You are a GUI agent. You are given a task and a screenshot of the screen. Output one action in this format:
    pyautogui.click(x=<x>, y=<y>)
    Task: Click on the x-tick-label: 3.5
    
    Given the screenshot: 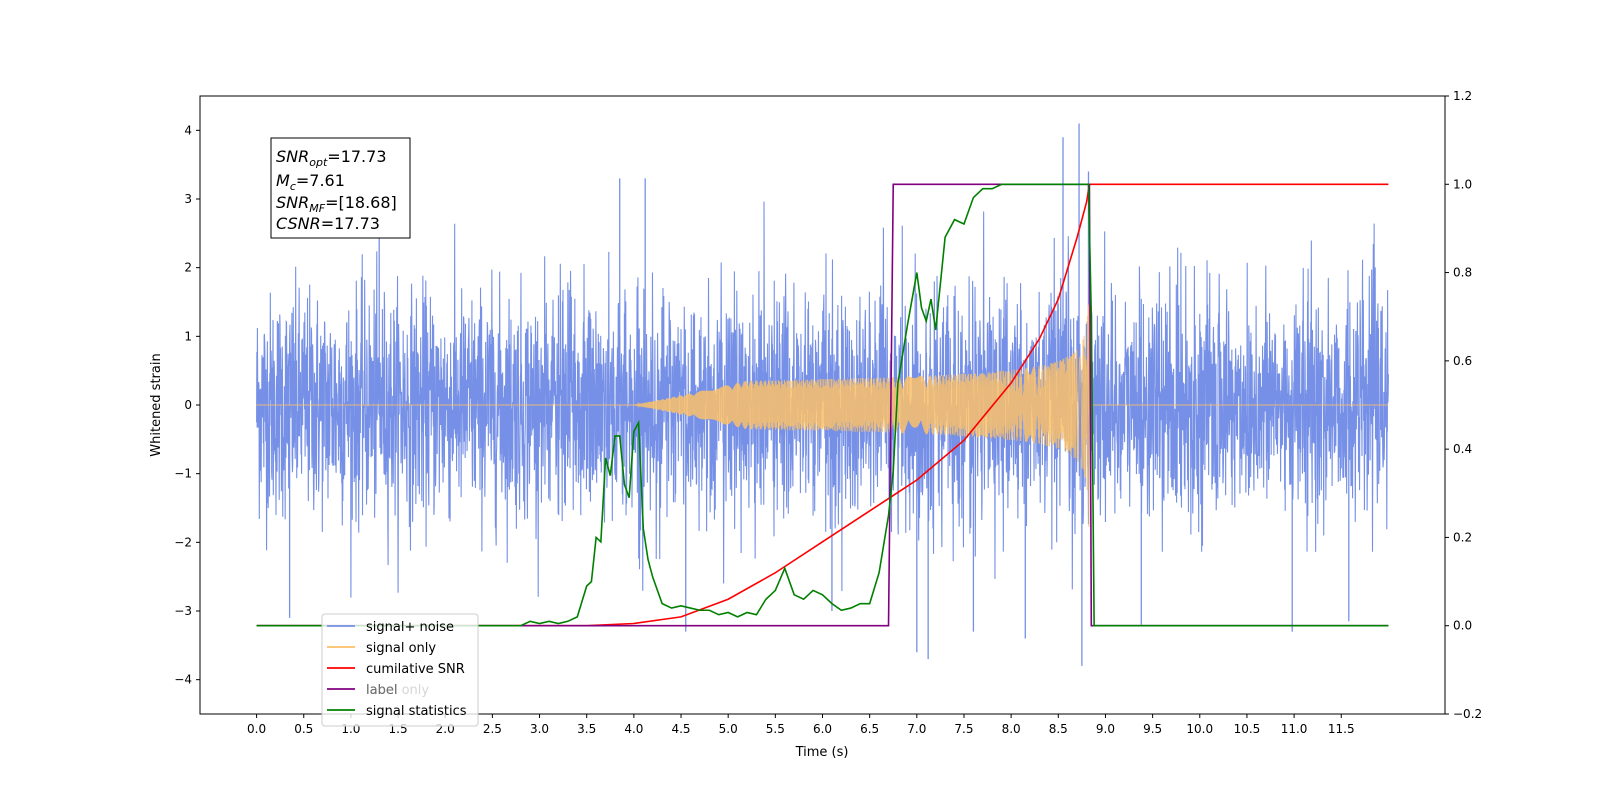 What is the action you would take?
    pyautogui.click(x=586, y=729)
    